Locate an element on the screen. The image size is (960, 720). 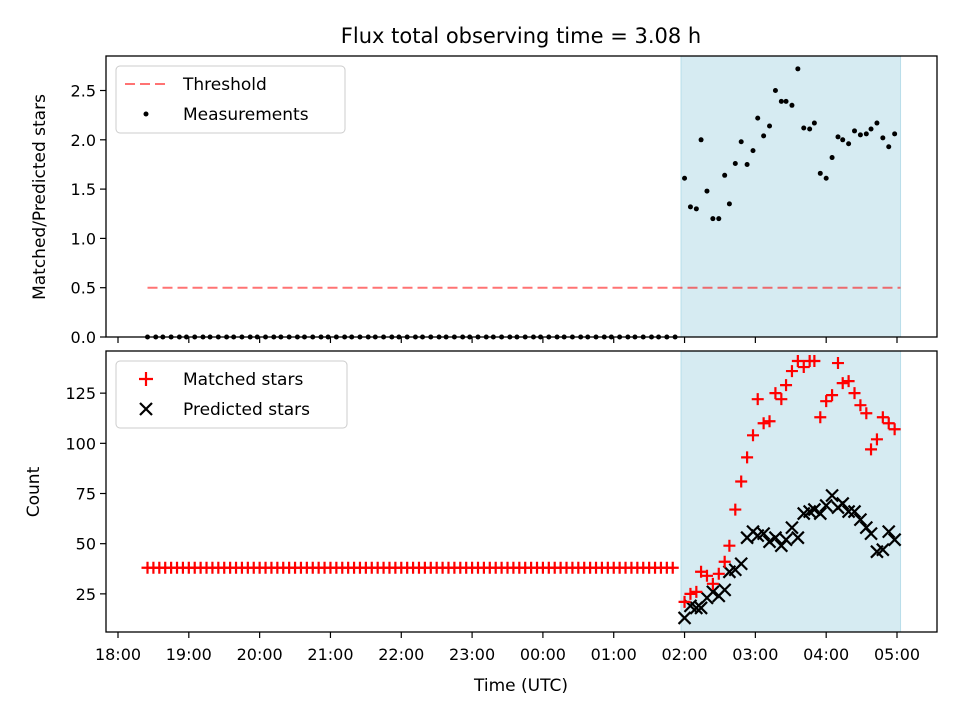
x-tick-label: 19:00 is located at coordinates (189, 654).